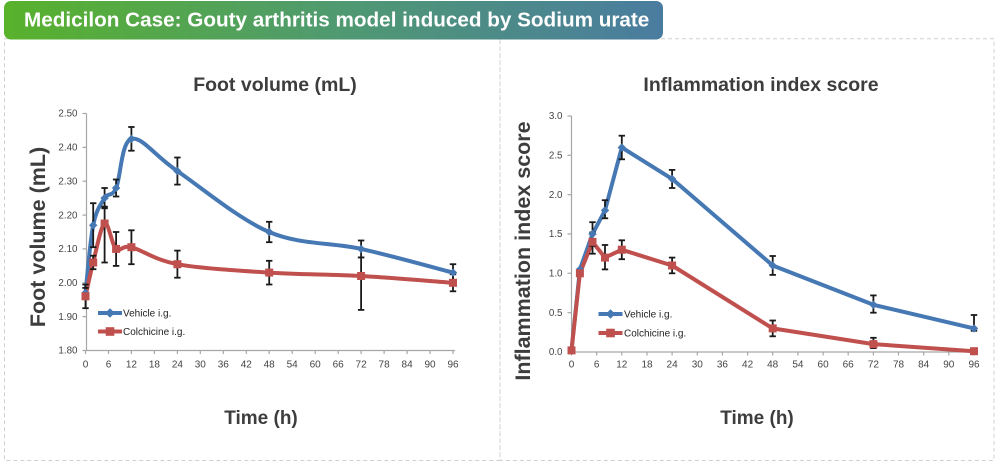 The width and height of the screenshot is (1000, 465). Describe the element at coordinates (556, 116) in the screenshot. I see `svg-text: 3.0` at that location.